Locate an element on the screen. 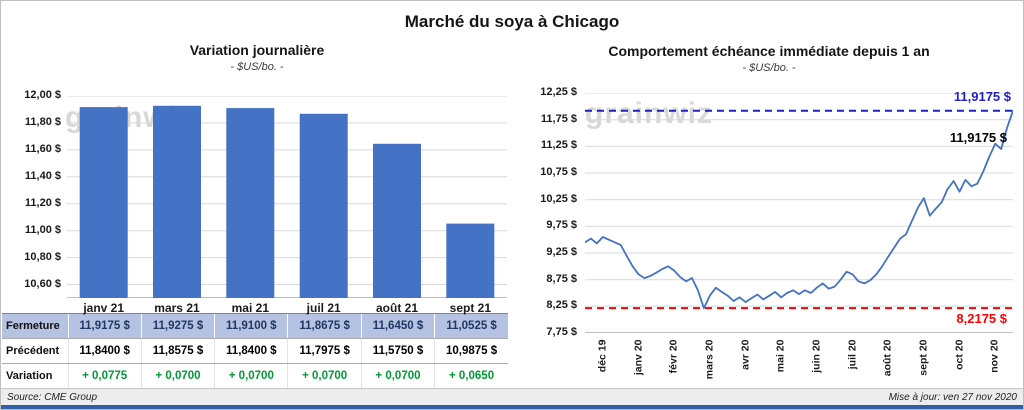 The height and width of the screenshot is (410, 1024). line-x-tick-label: févr 20 is located at coordinates (673, 356).